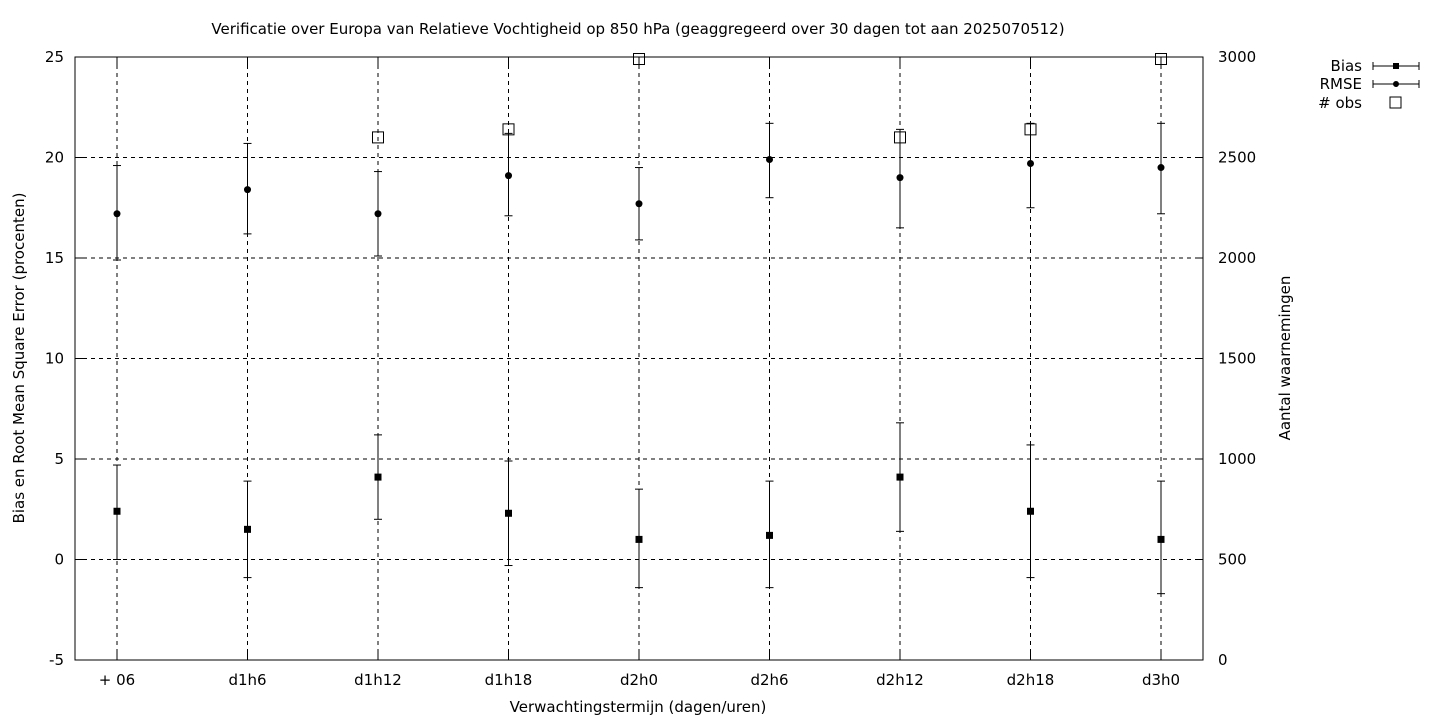 The width and height of the screenshot is (1440, 720). What do you see at coordinates (1223, 660) in the screenshot?
I see `y2-tick-label: 0` at bounding box center [1223, 660].